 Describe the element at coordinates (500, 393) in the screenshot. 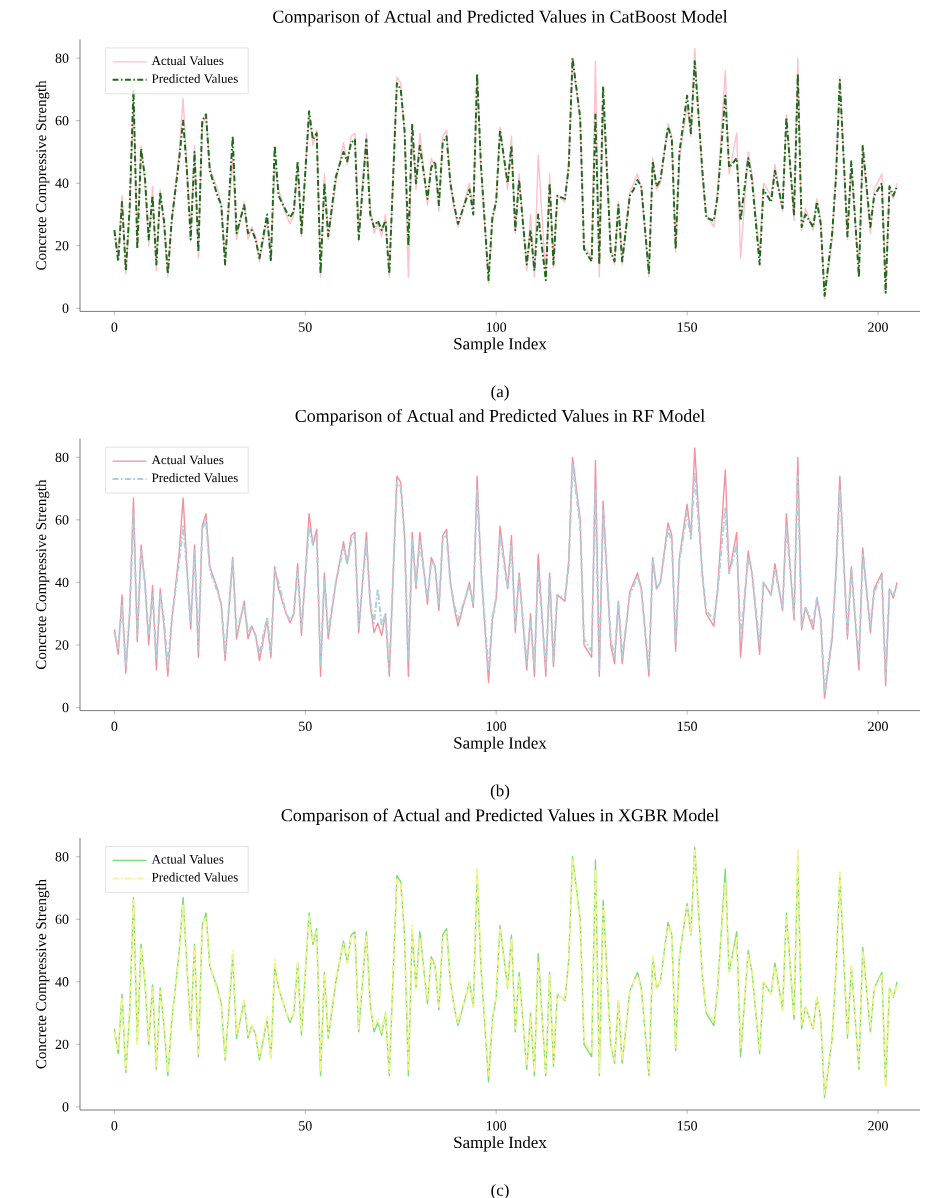

I see `text: (a)` at that location.